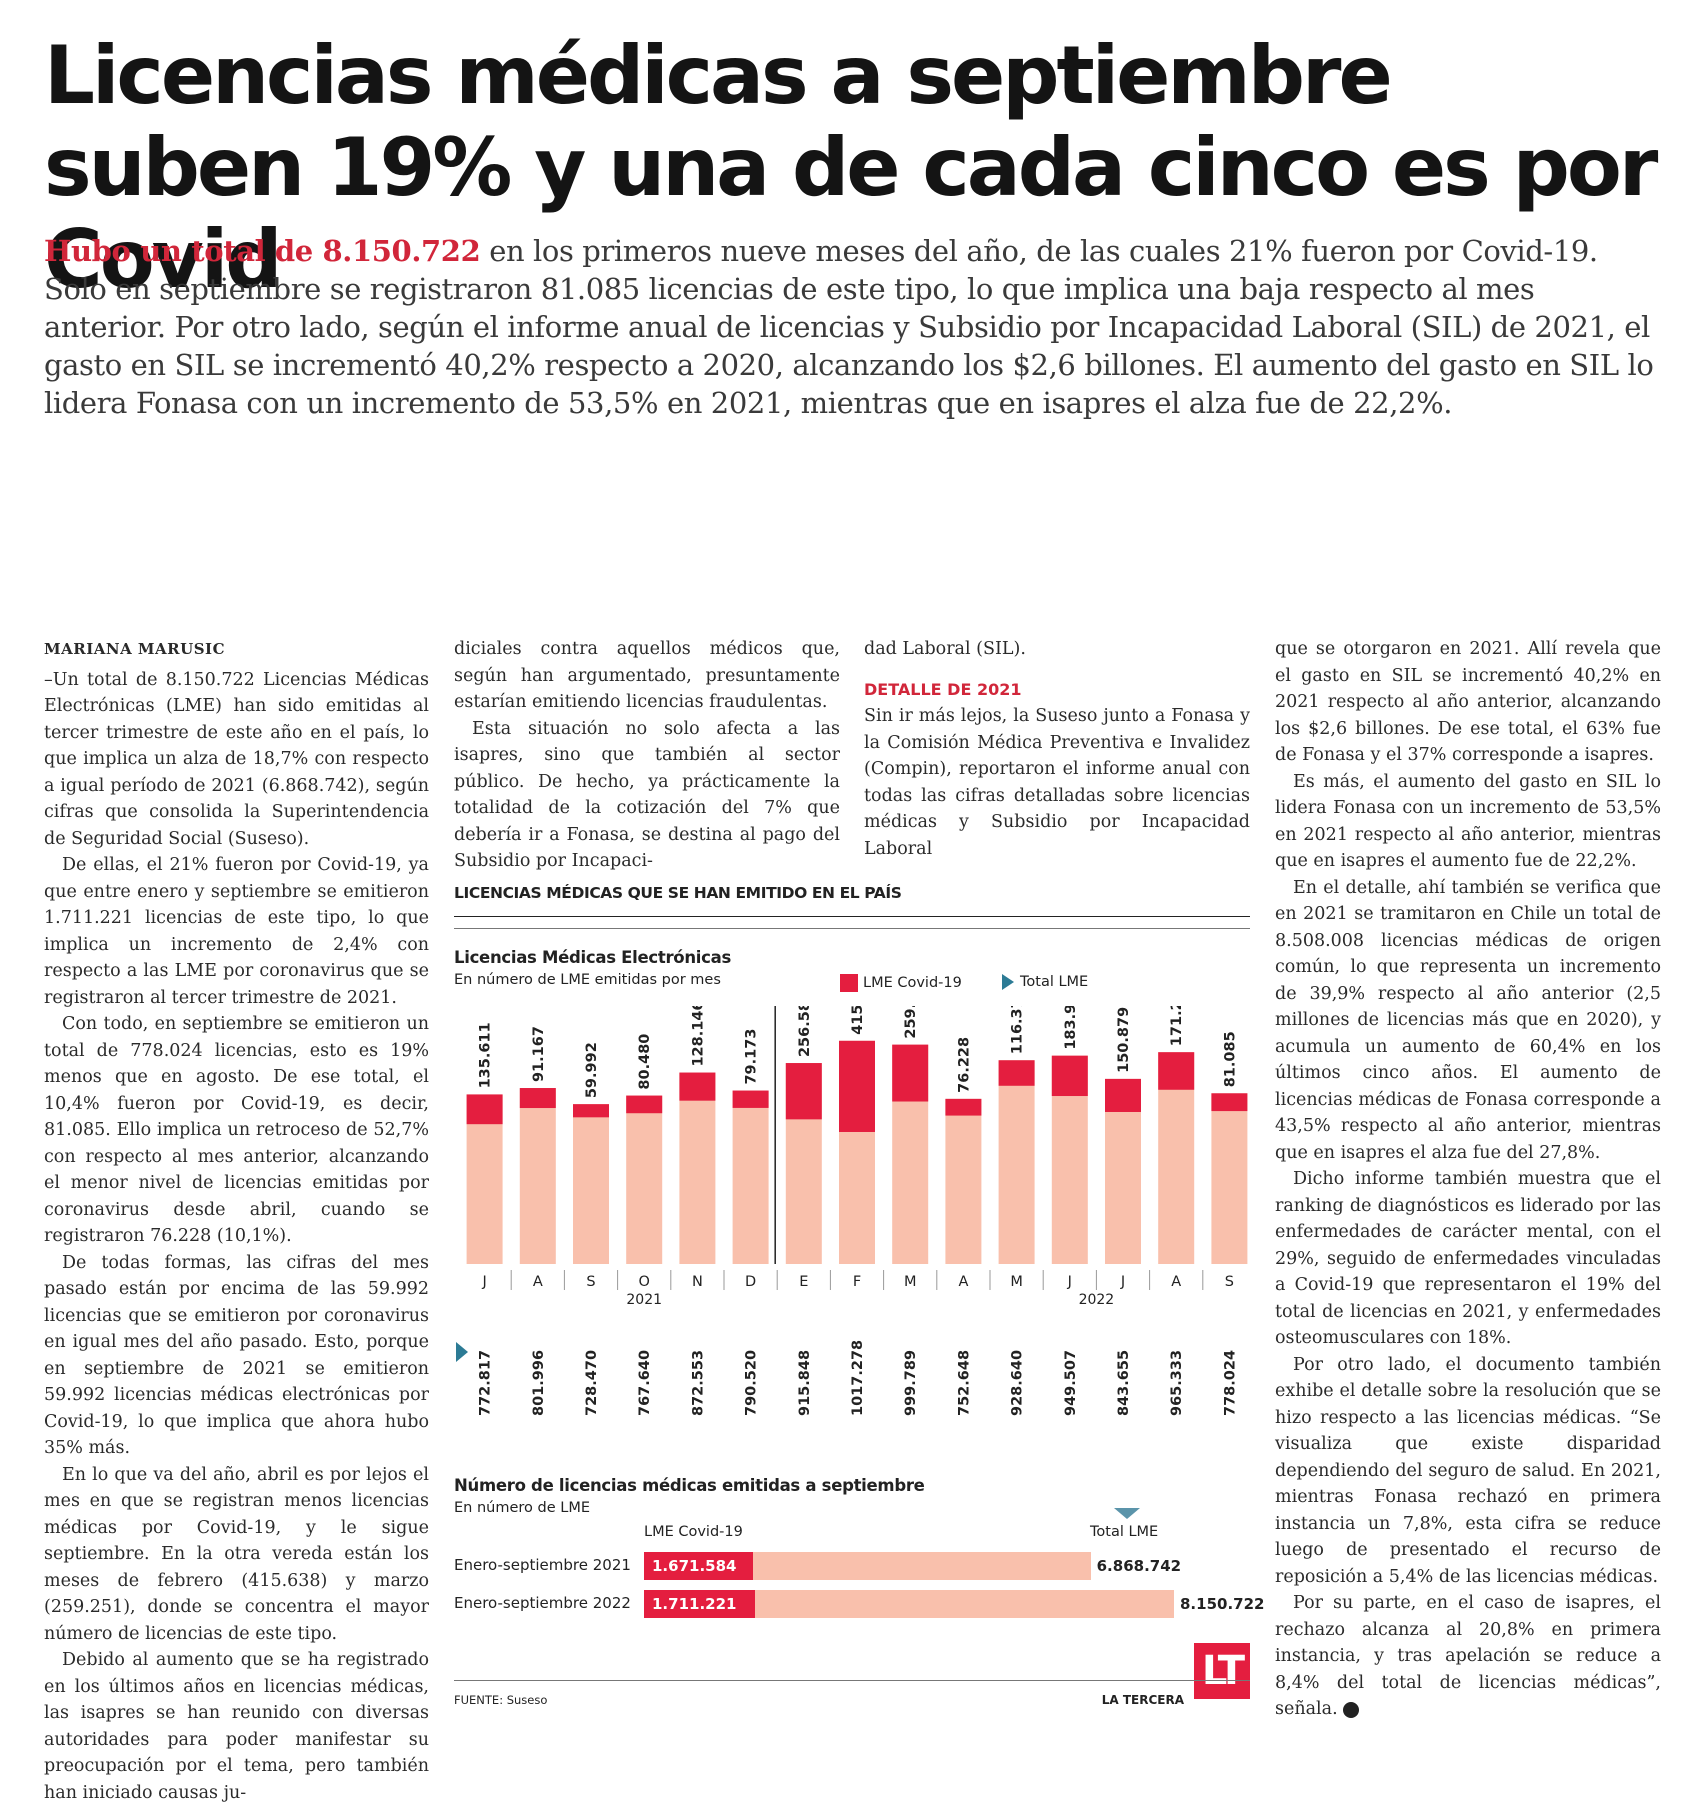  Describe the element at coordinates (1097, 1300) in the screenshot. I see `year-label: 2022` at that location.